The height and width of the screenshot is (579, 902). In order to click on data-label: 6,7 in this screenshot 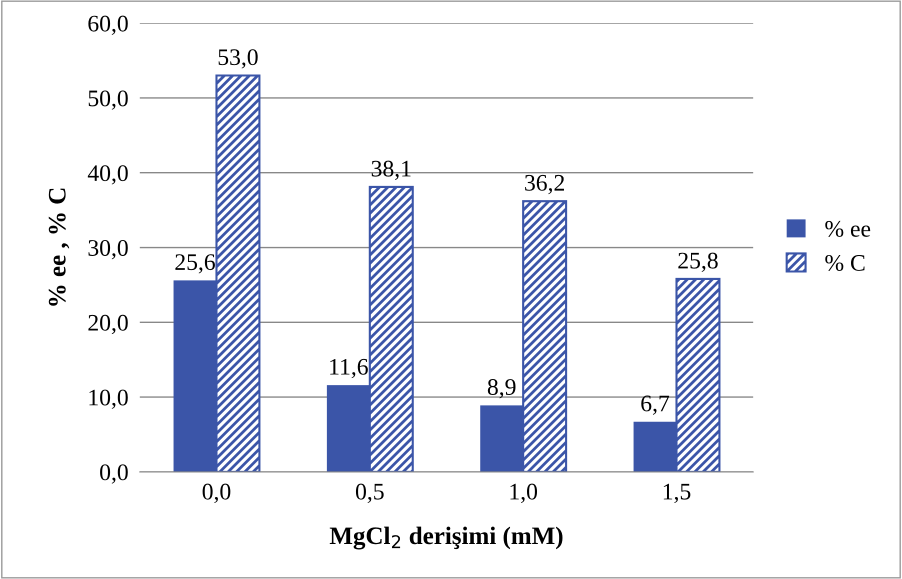, I will do `click(655, 405)`.